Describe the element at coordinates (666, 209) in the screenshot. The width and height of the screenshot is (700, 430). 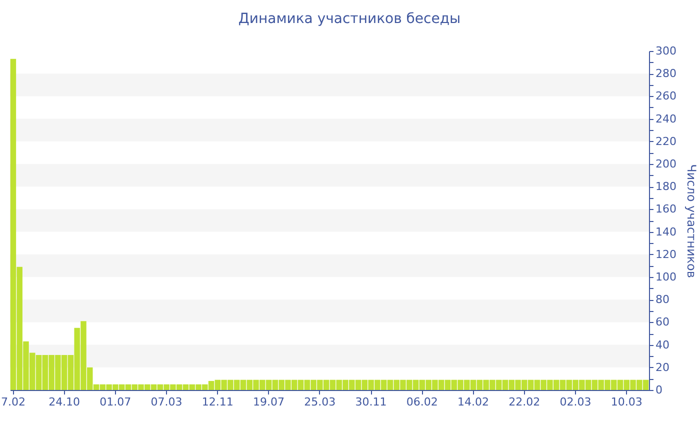
I see `y-tick-label: 160` at that location.